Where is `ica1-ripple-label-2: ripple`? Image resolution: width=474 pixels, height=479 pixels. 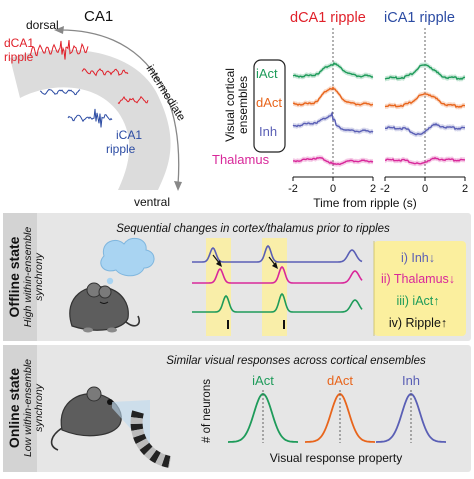 ica1-ripple-label-2: ripple is located at coordinates (121, 149).